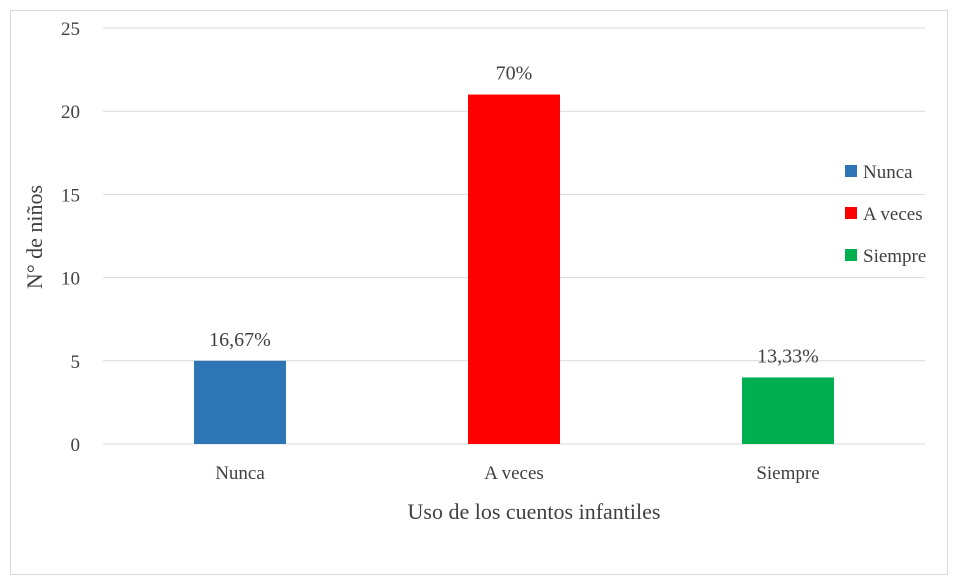 The width and height of the screenshot is (955, 582). What do you see at coordinates (70, 195) in the screenshot?
I see `y-tick-label: 15` at bounding box center [70, 195].